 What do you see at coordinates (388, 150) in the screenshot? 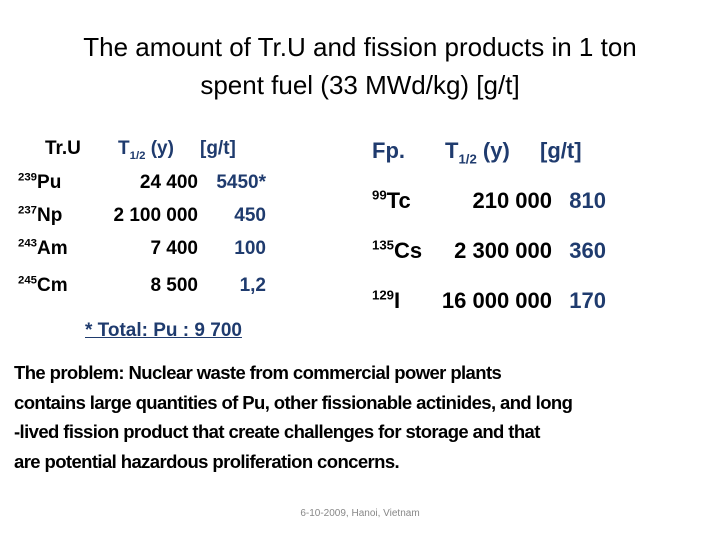
I see `header-element: Fp.` at bounding box center [388, 150].